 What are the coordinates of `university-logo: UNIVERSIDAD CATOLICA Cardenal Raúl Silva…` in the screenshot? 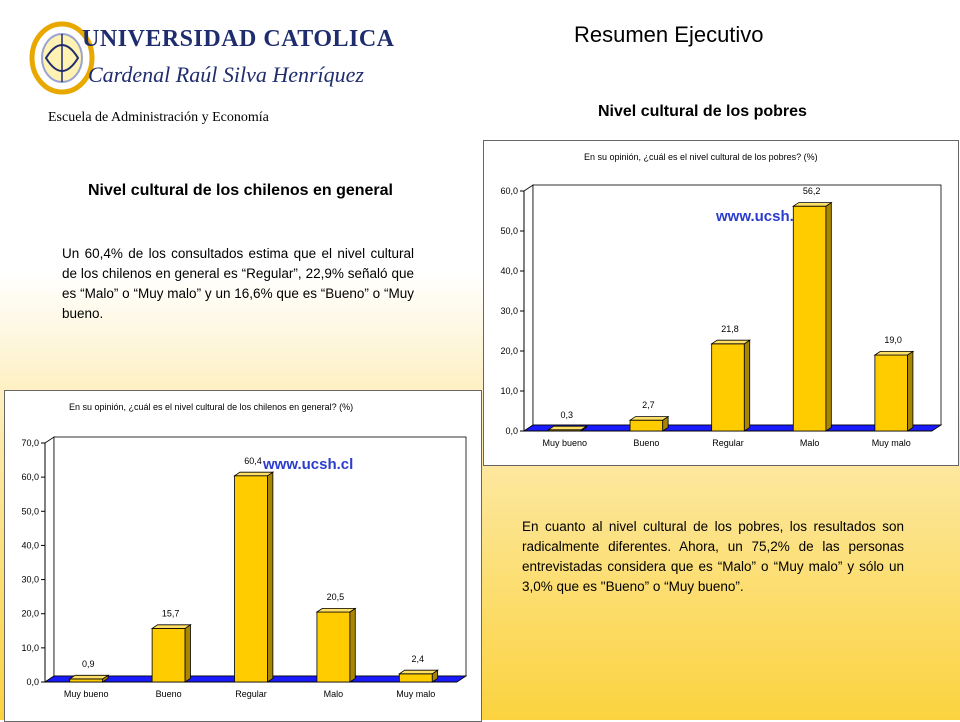 It's located at (210, 57).